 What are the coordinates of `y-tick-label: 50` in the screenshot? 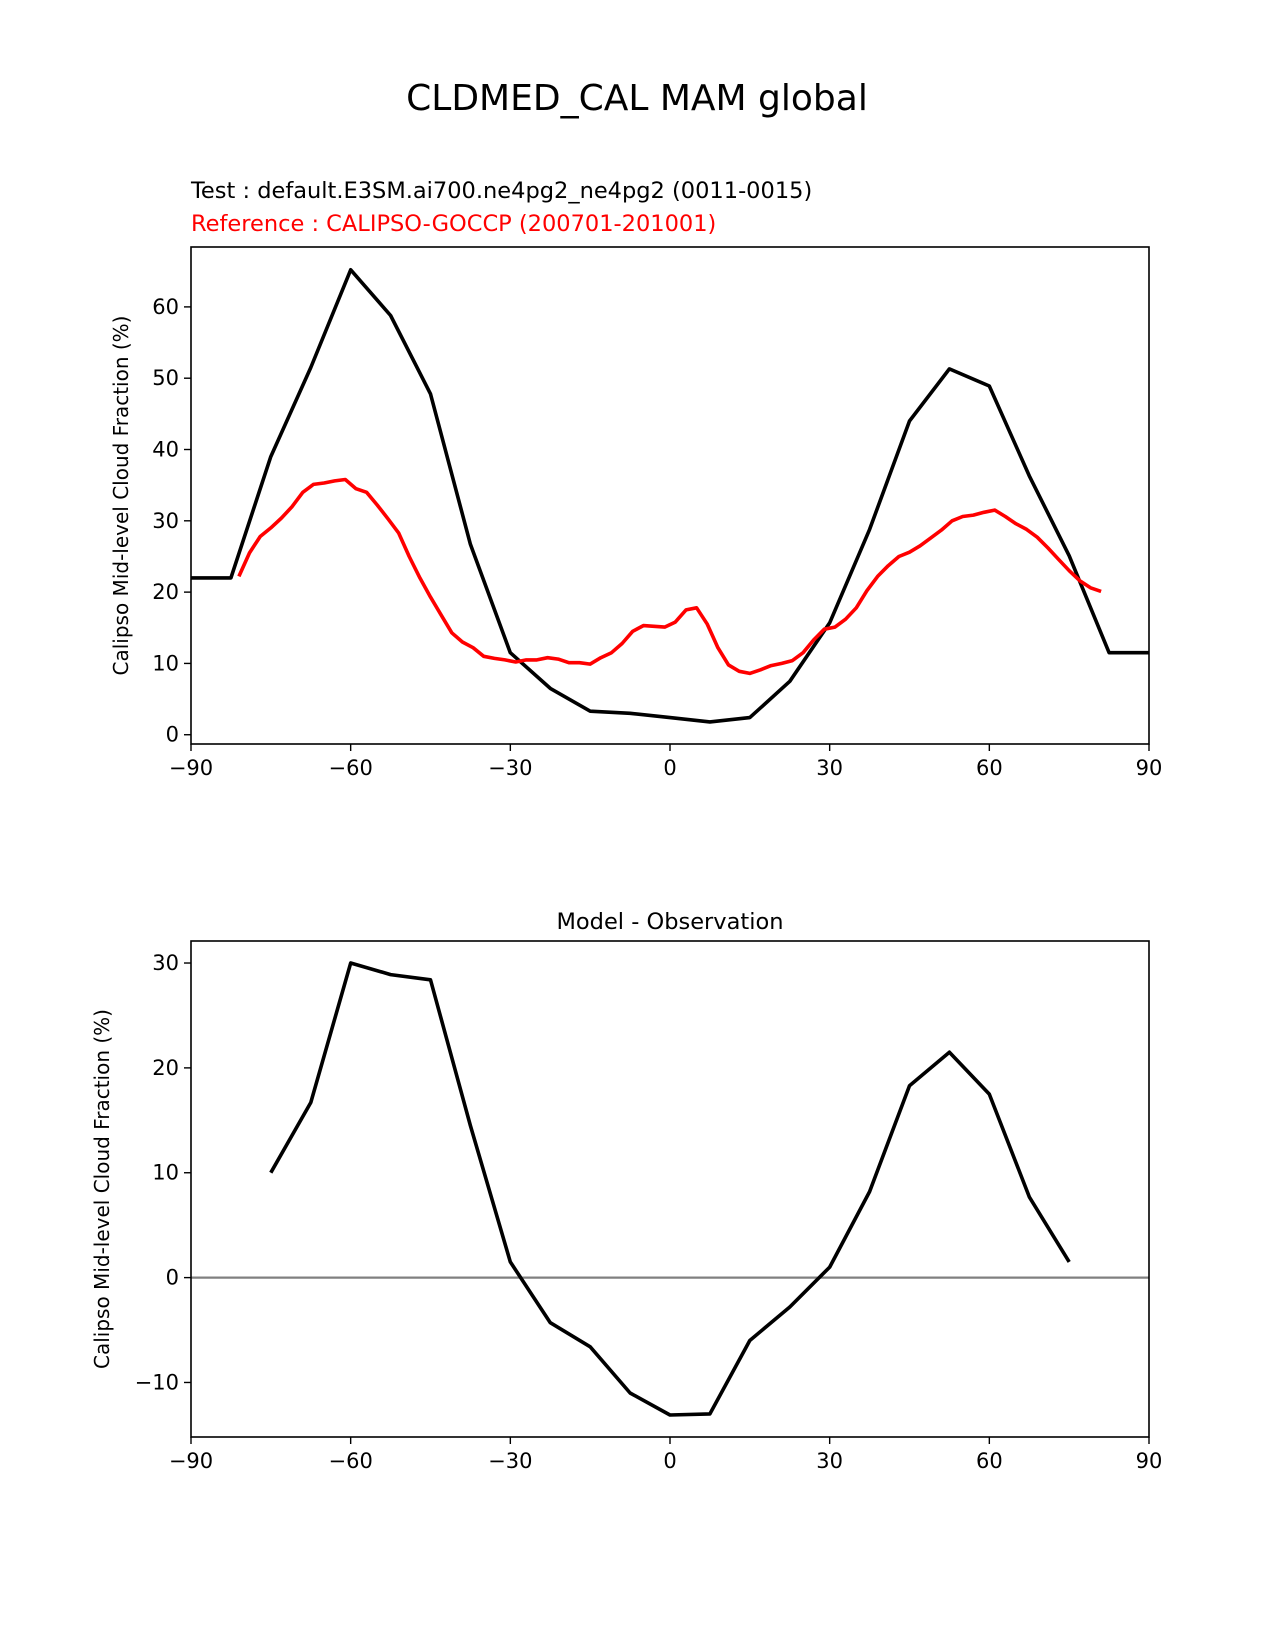 It's located at (165, 378).